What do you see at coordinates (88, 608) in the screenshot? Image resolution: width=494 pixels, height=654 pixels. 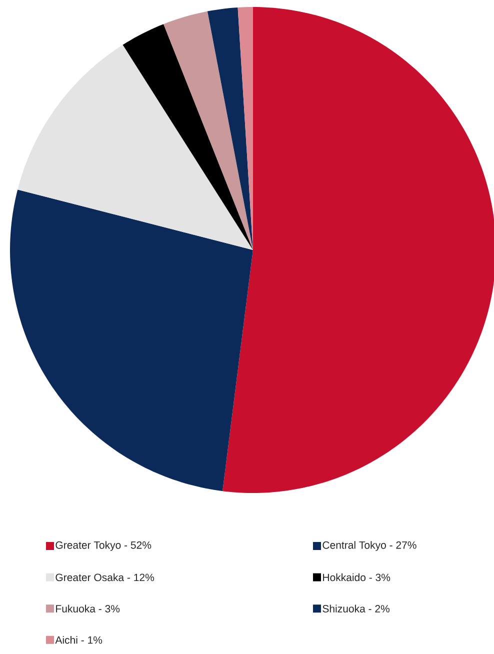 I see `legend-label: Fukuoka - 3%` at bounding box center [88, 608].